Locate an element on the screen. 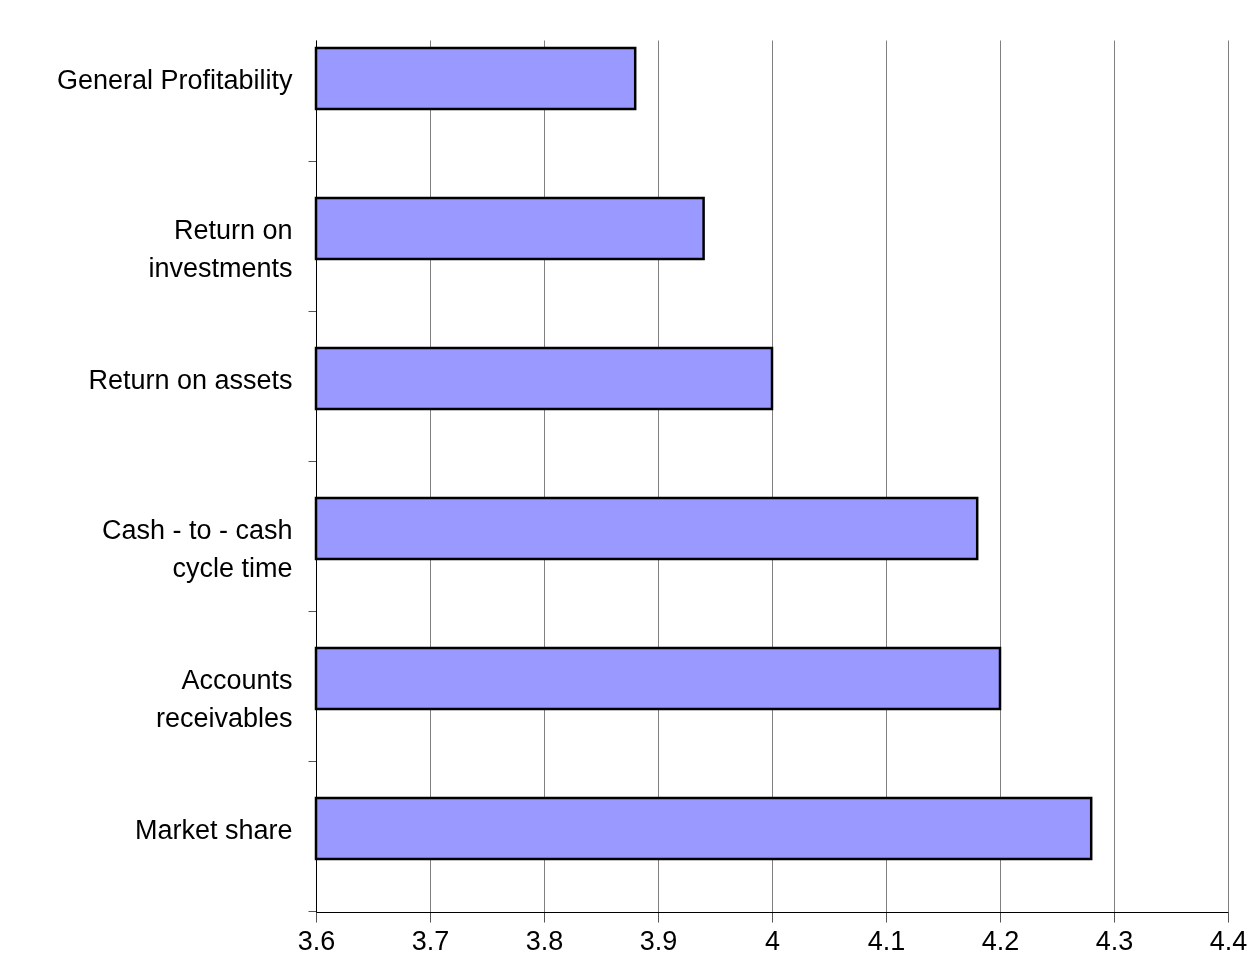 This screenshot has width=1260, height=975. x-tick-label: 4.3 is located at coordinates (1114, 940).